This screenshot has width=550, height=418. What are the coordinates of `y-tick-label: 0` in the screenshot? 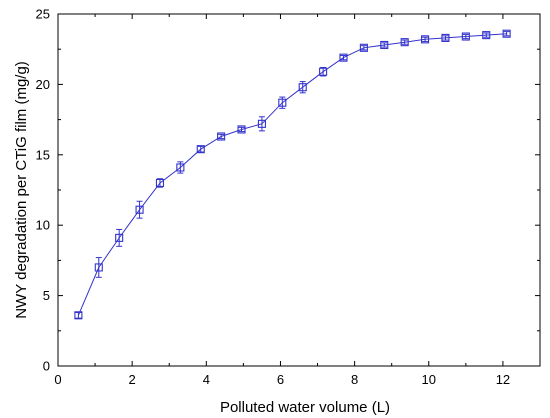 It's located at (46, 366).